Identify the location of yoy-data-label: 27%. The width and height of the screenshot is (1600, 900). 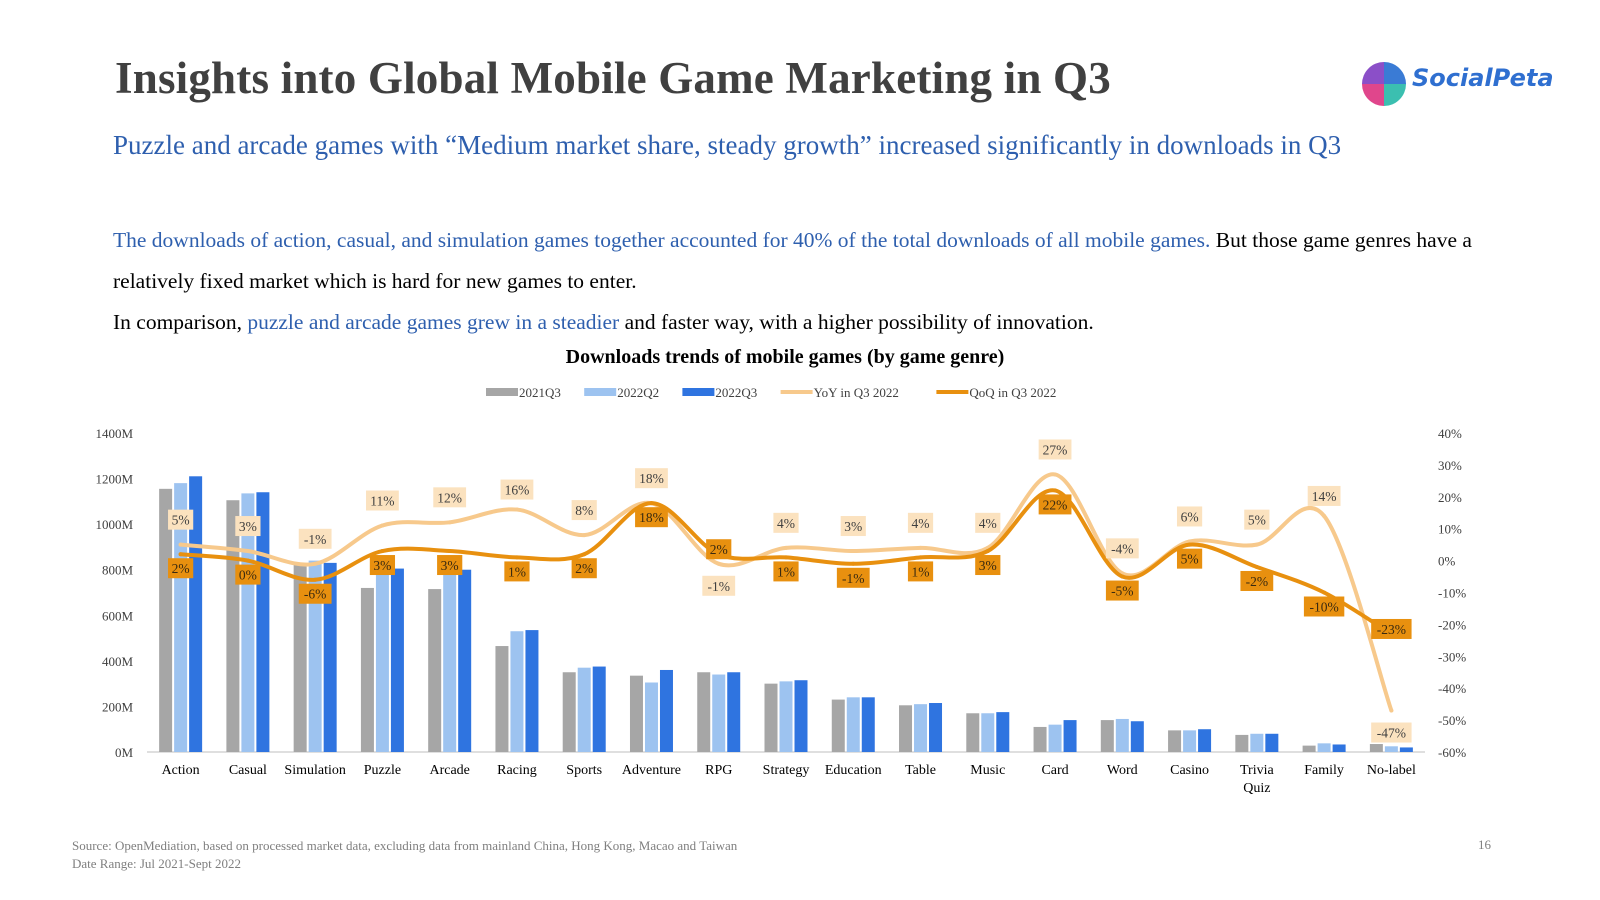
(1055, 449).